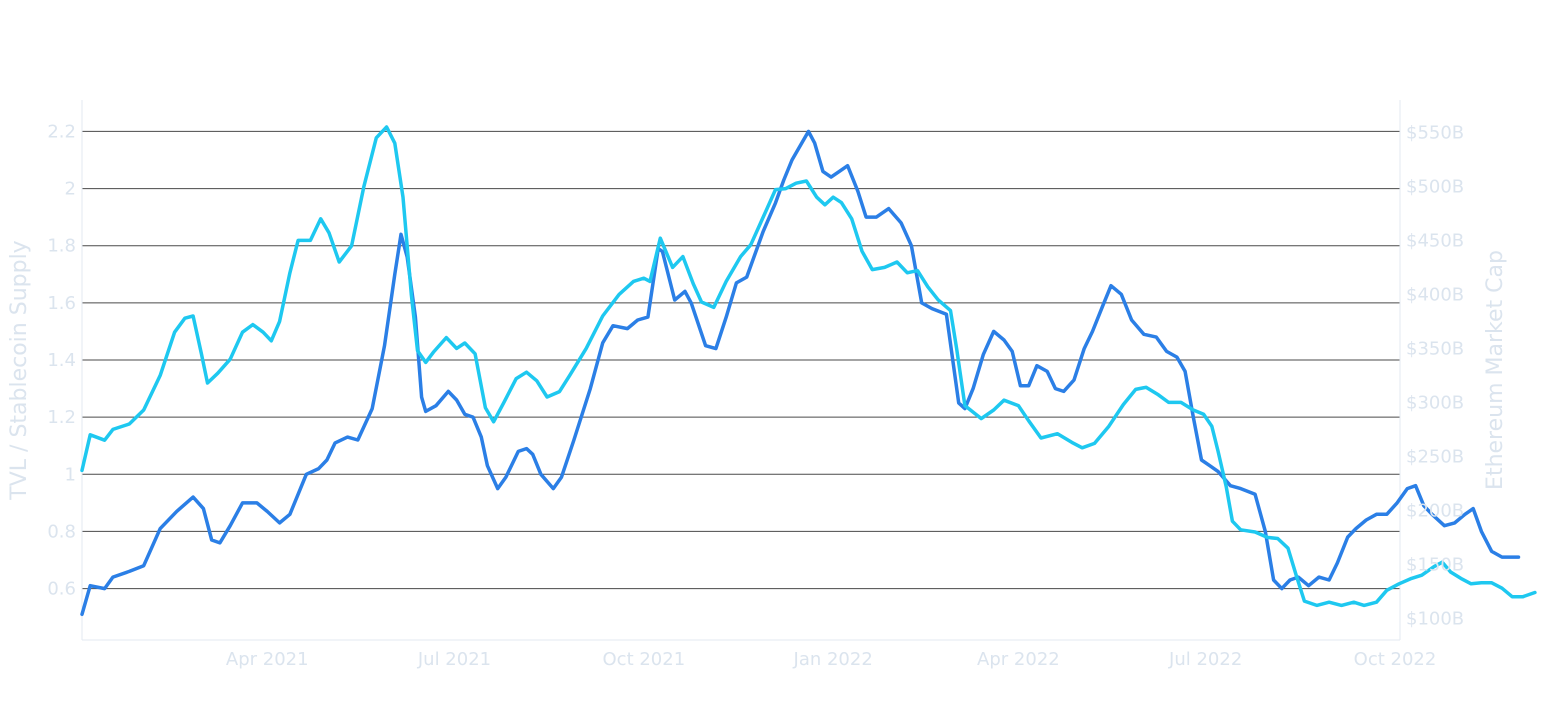 This screenshot has width=1565, height=720. What do you see at coordinates (1435, 456) in the screenshot?
I see `y-right-tick-label: $250B` at bounding box center [1435, 456].